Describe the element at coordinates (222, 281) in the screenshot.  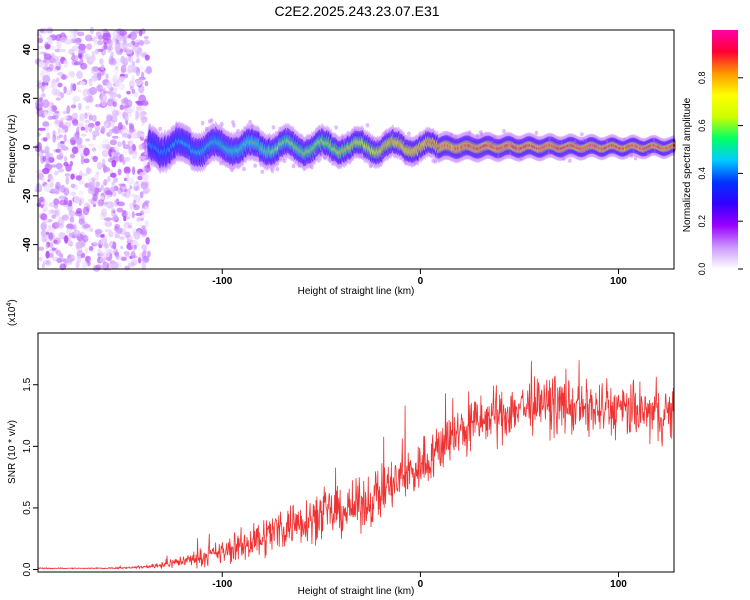
I see `spectrogram-x-tick-label: -100` at that location.